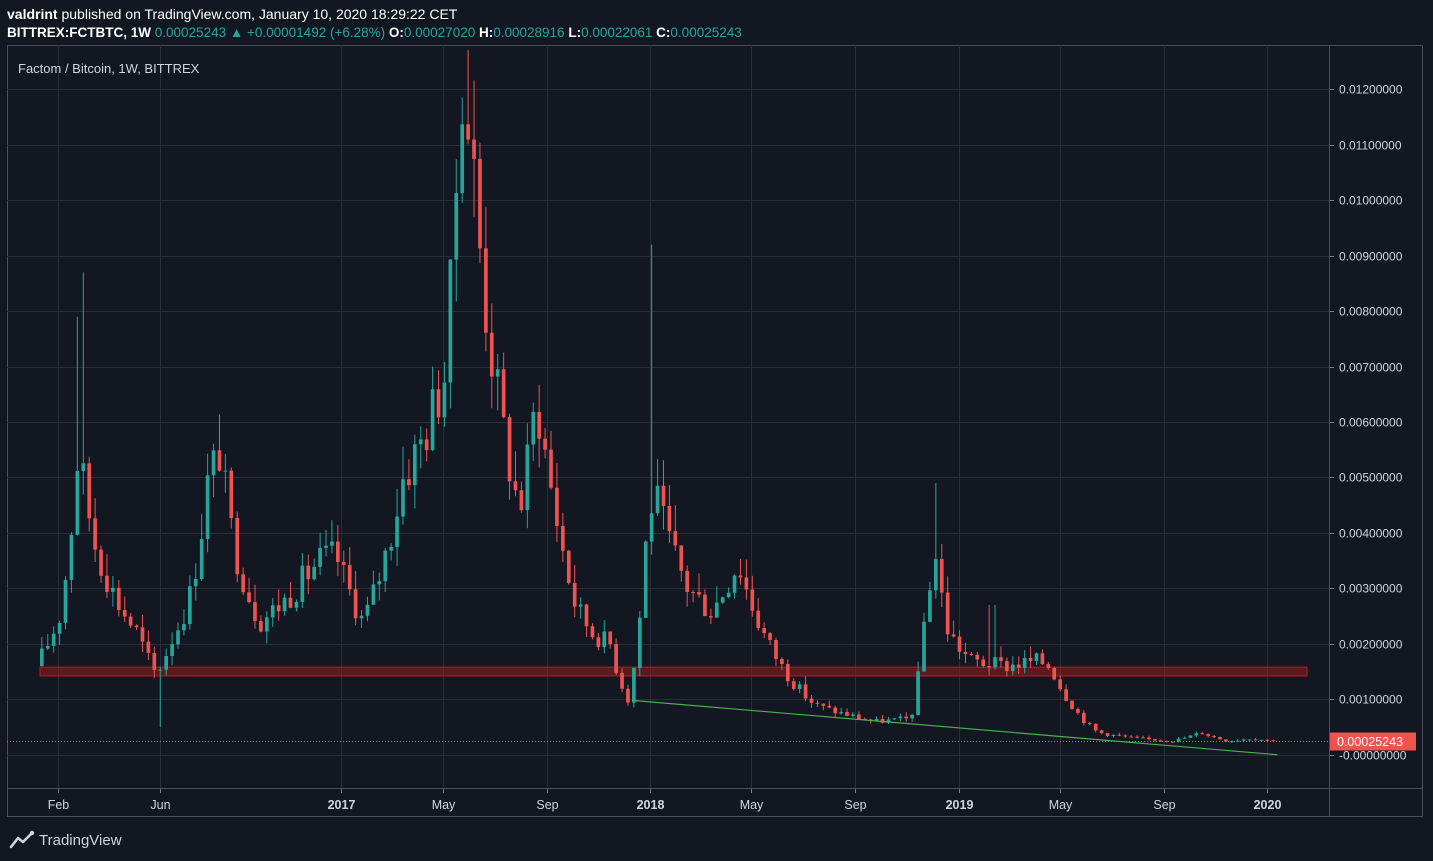  Describe the element at coordinates (1164, 805) in the screenshot. I see `x-tick-label: Sep` at that location.